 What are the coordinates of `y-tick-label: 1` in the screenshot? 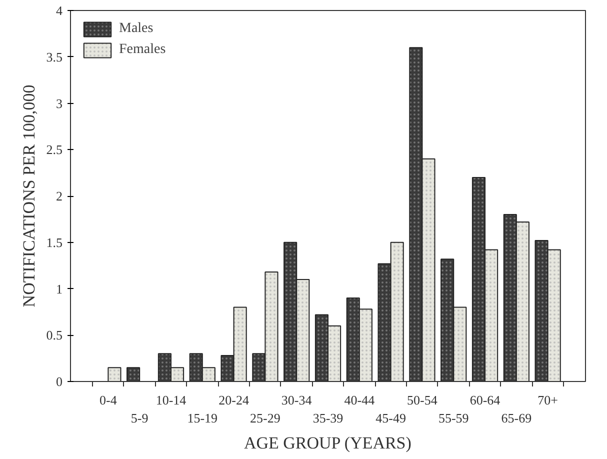 It's located at (59, 288).